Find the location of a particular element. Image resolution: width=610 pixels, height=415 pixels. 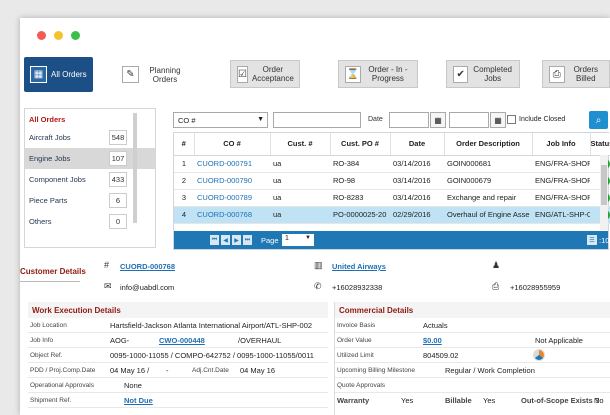

tab-order-acceptance: ☑ Order Acceptance is located at coordinates (265, 74).